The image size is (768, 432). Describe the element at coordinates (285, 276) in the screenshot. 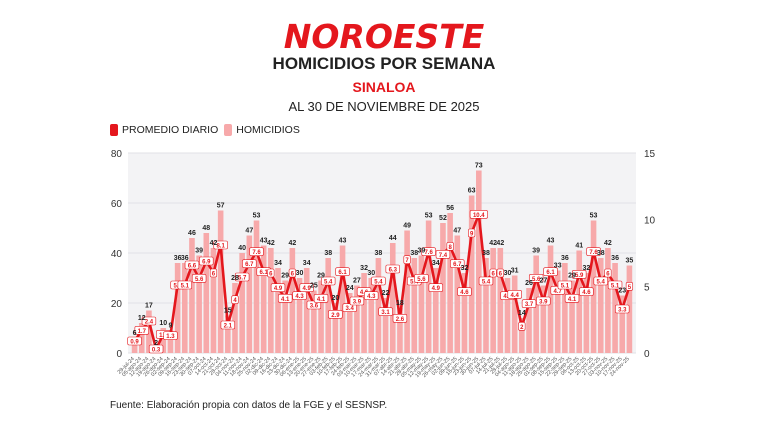

I see `bar-data-label: 29` at that location.